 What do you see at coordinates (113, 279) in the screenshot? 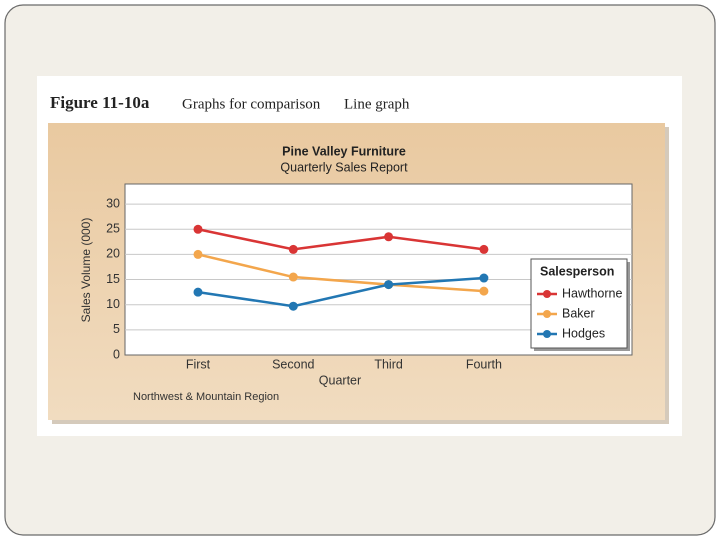
I see `y-tick-label: 15` at bounding box center [113, 279].